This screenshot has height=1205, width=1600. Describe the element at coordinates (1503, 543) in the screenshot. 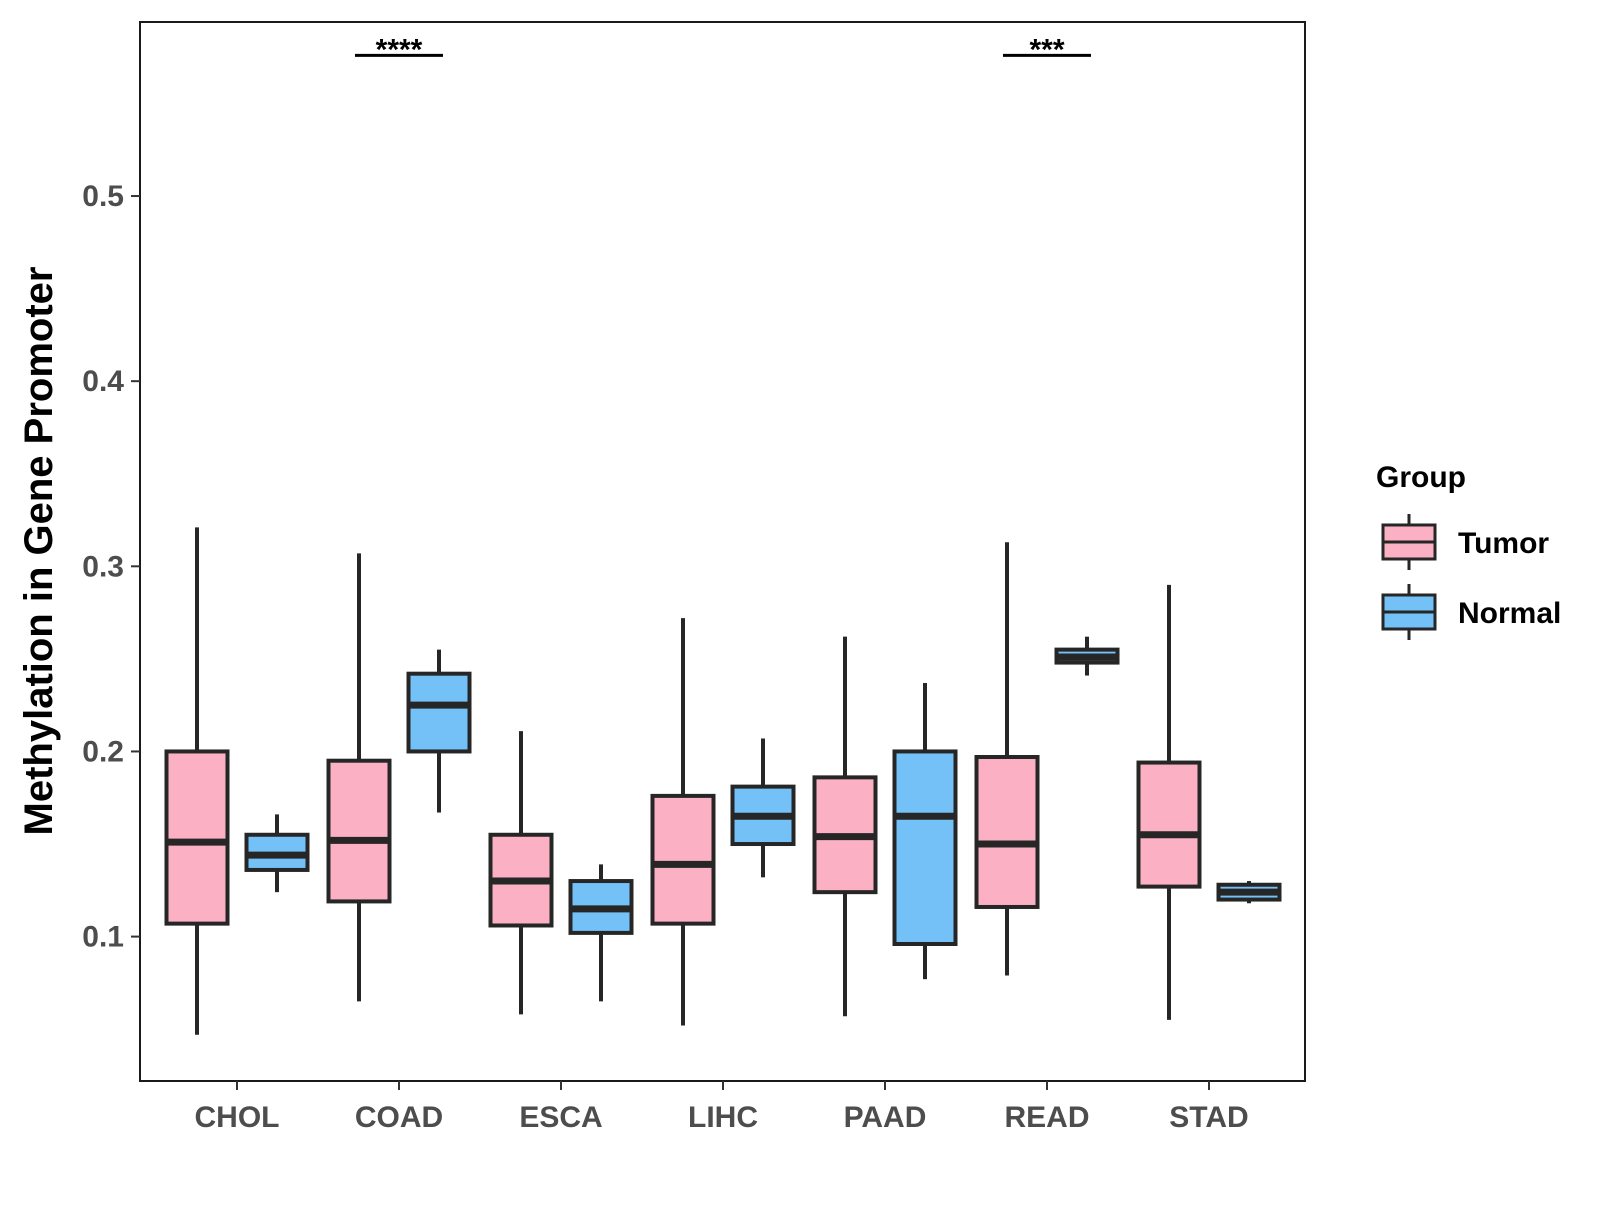

I see `legend-label-tumor: Tumor` at that location.